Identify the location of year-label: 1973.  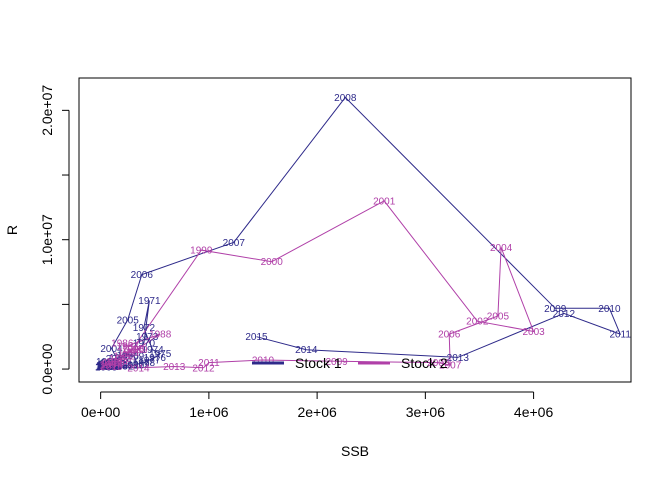
(147, 337).